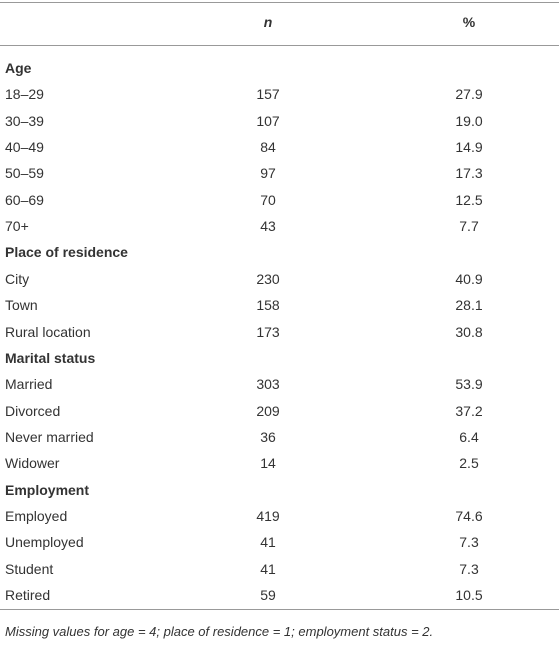 The image size is (559, 645). Describe the element at coordinates (268, 515) in the screenshot. I see `count-cell: 419` at that location.